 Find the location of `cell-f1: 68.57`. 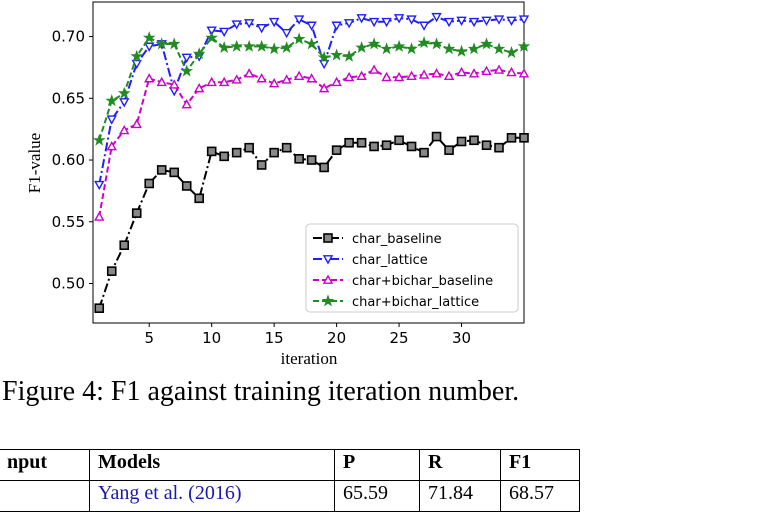

cell-f1: 68.57 is located at coordinates (540, 496).